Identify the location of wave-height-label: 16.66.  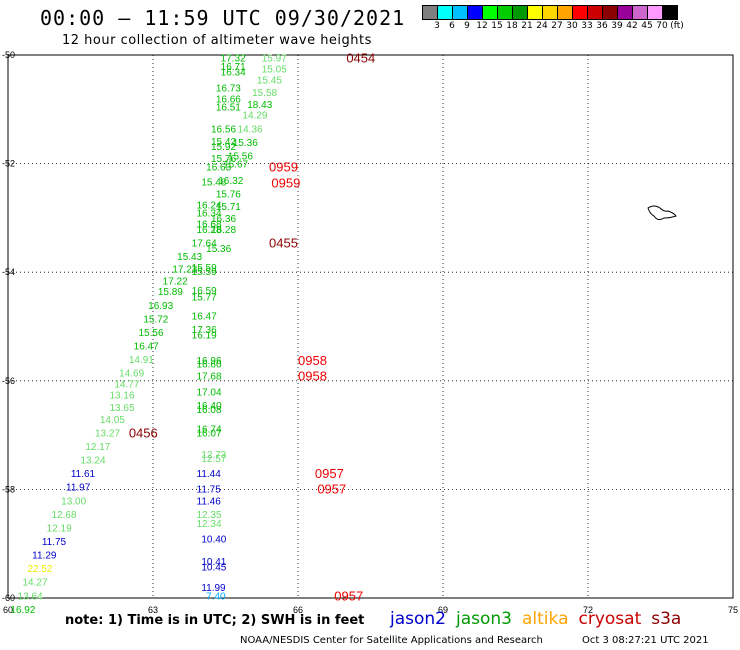
(228, 99).